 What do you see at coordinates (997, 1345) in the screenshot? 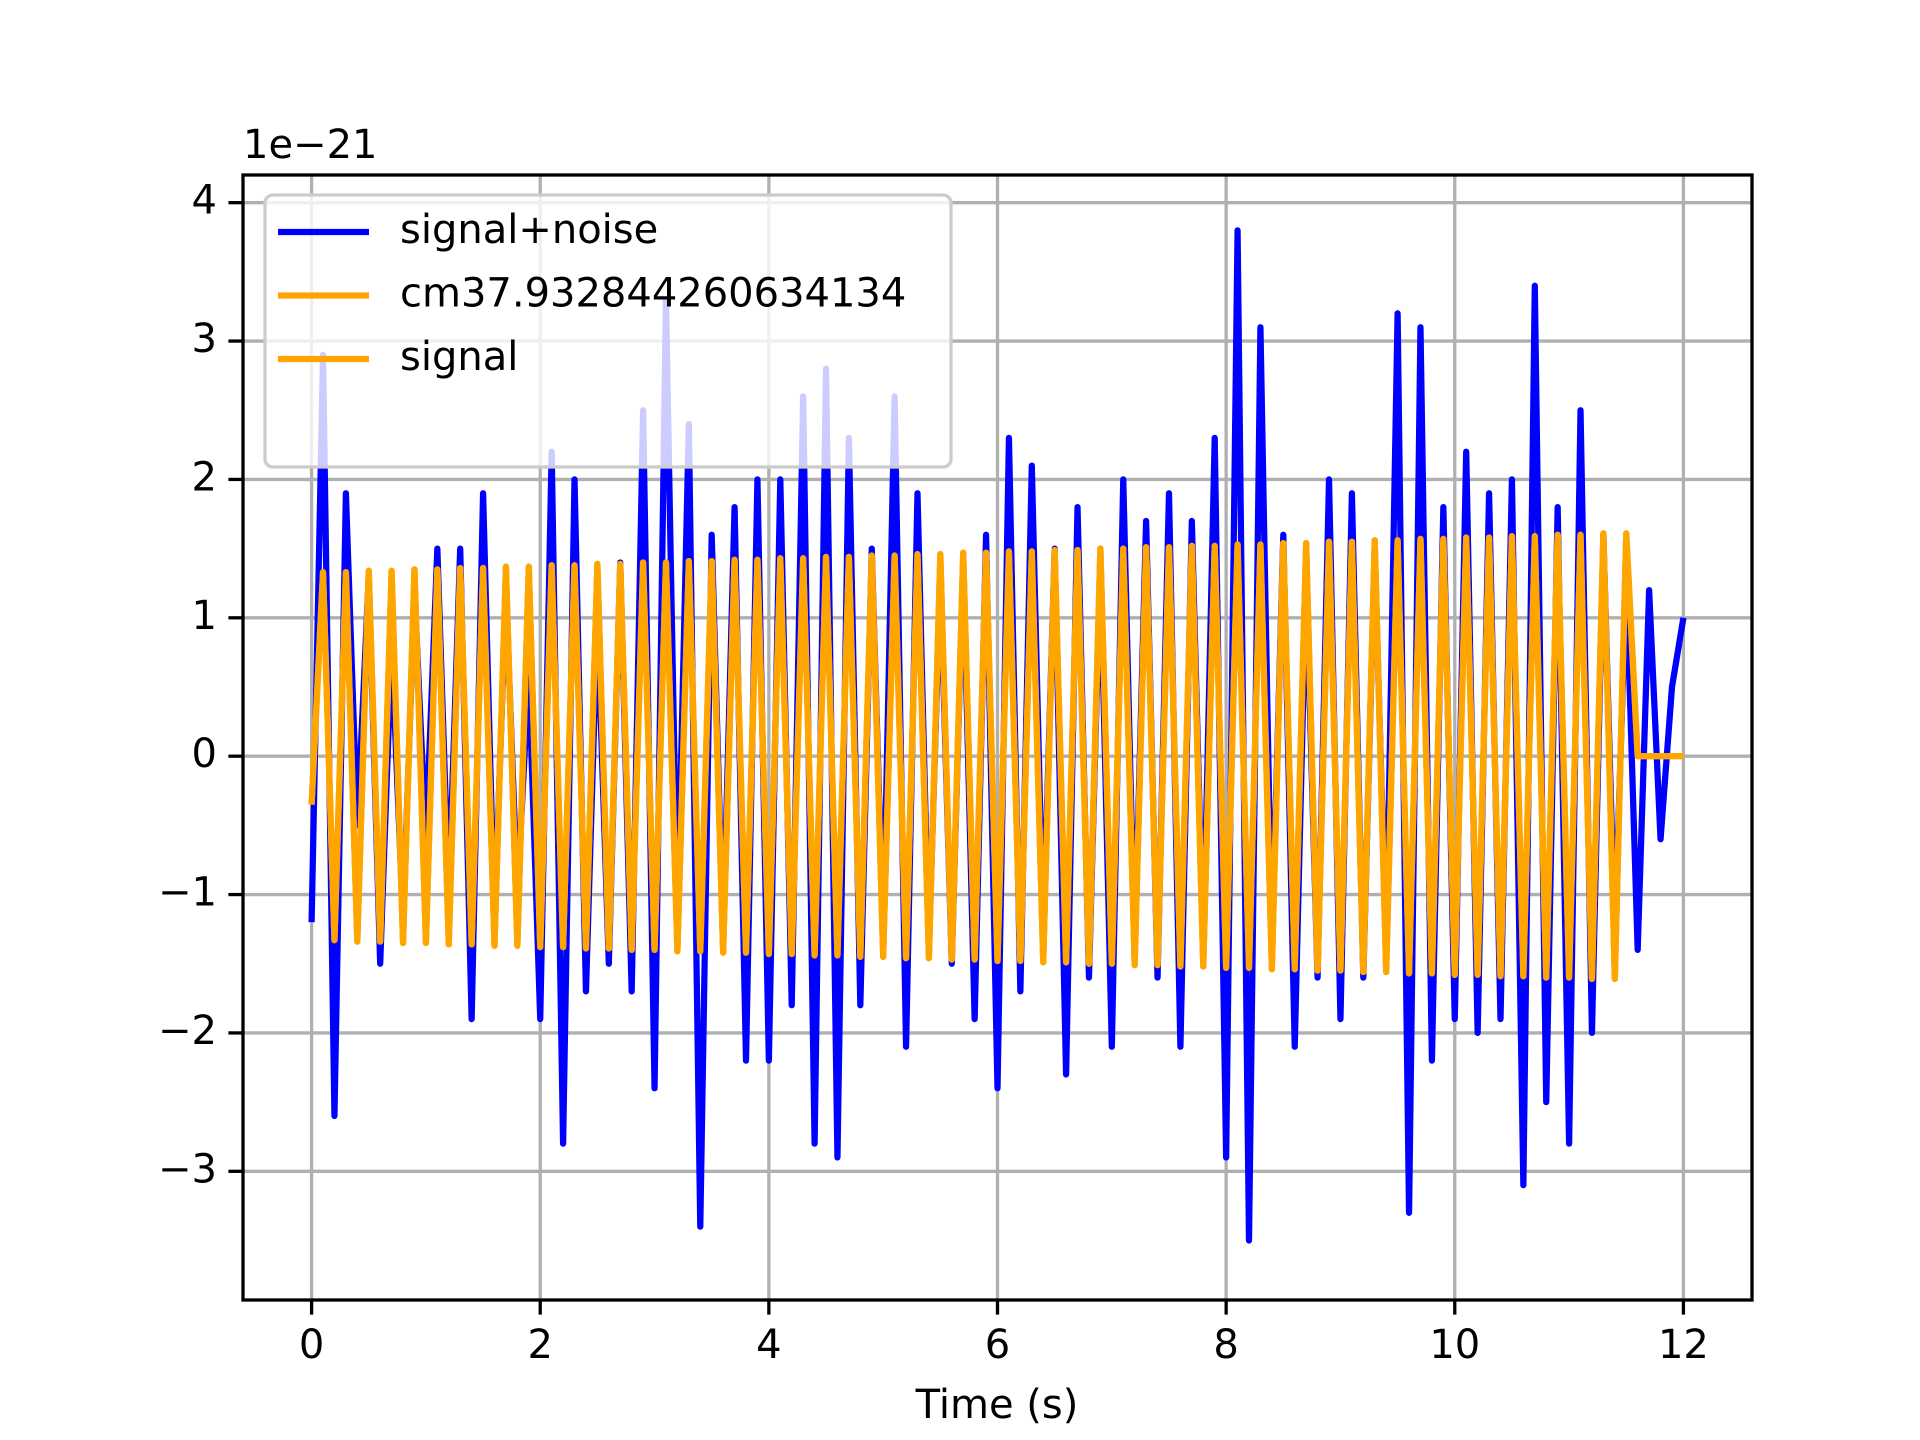
I see `x-tick-label: 6` at bounding box center [997, 1345].